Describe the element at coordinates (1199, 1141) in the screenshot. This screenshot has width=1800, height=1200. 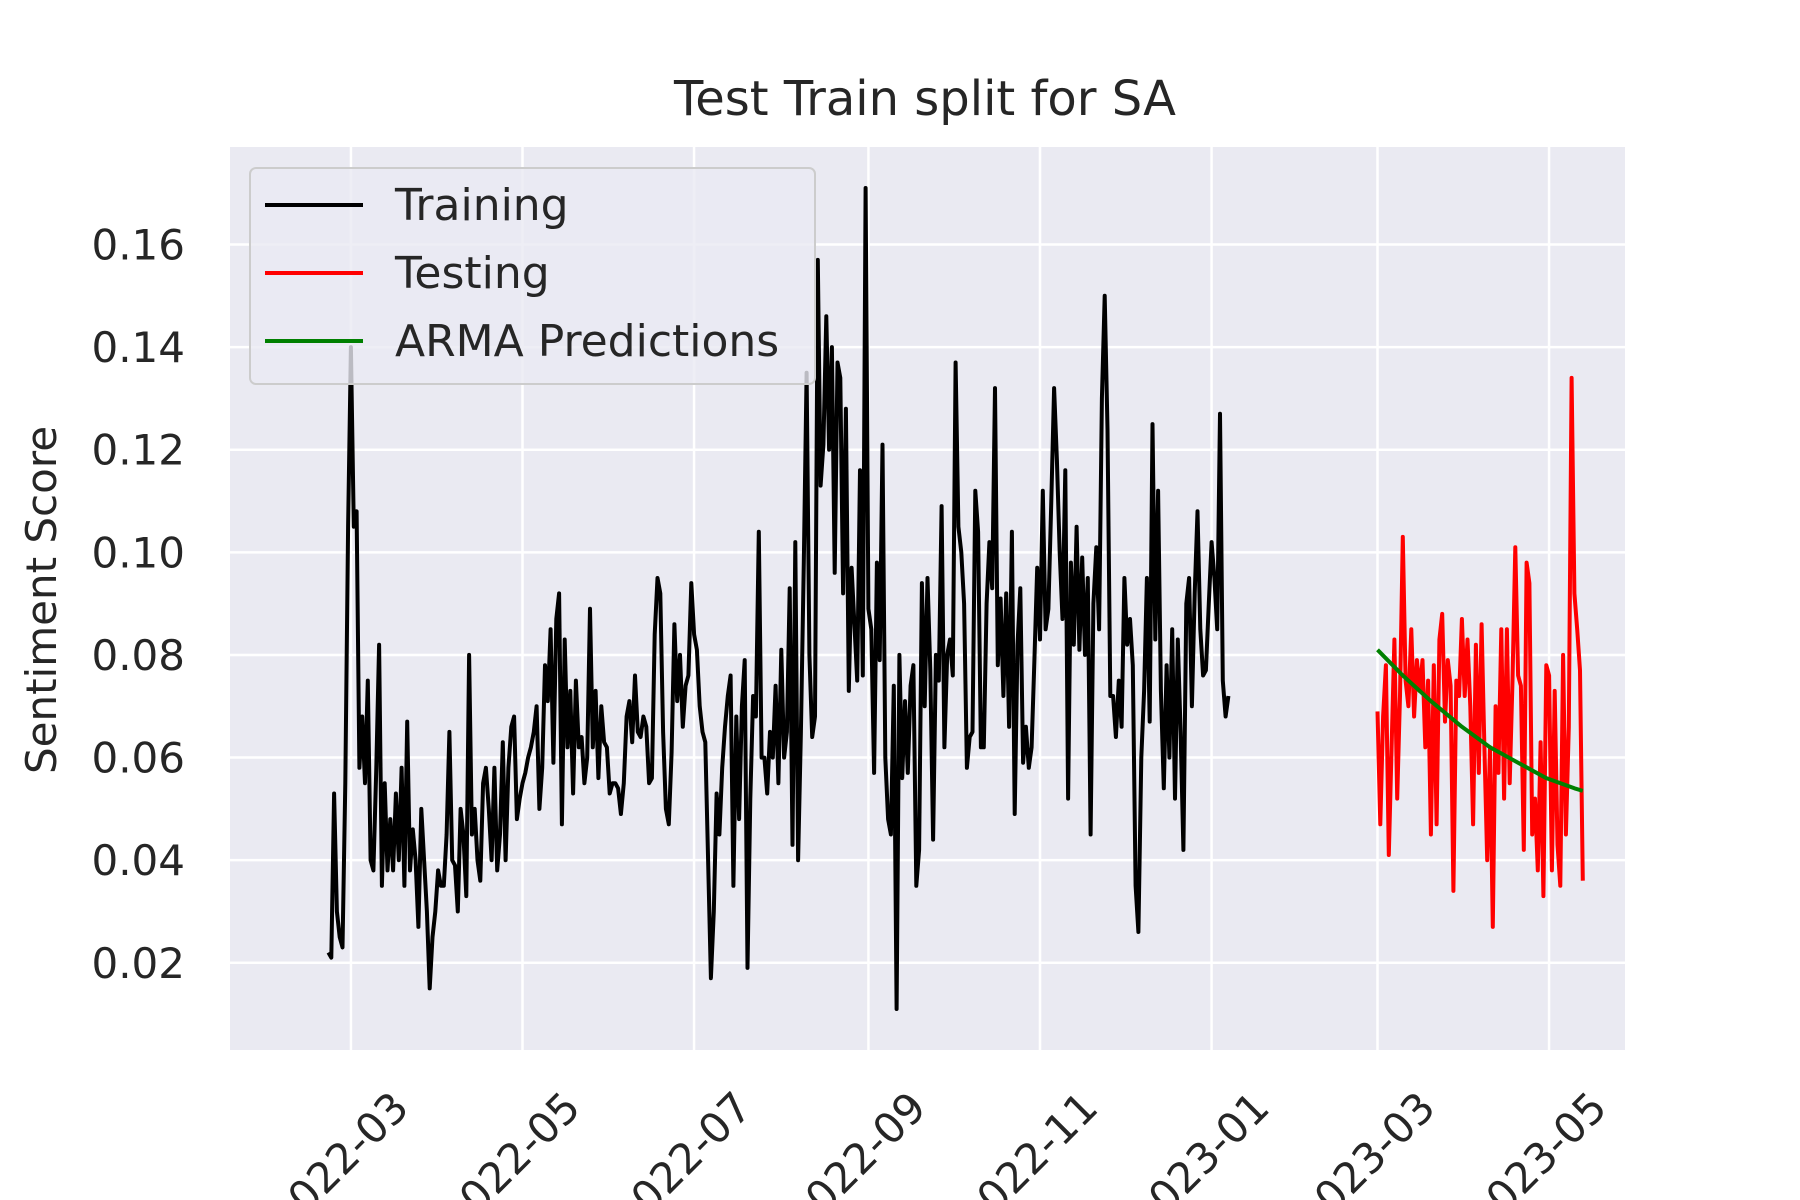
I see `x-tick-label: 2023-01` at that location.